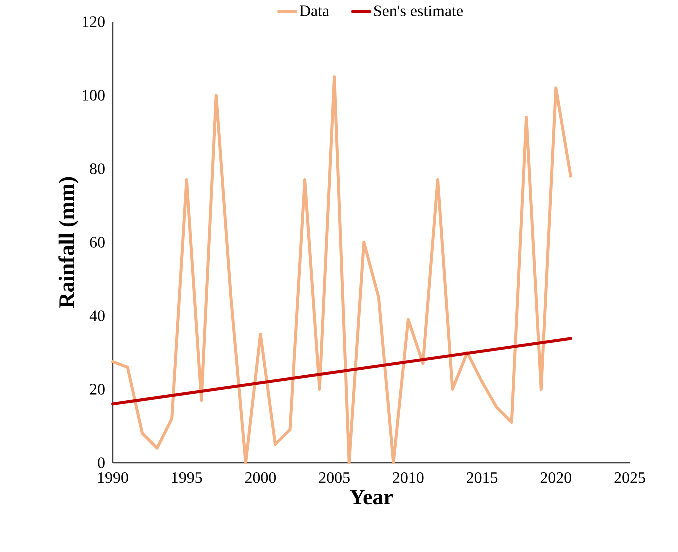 The width and height of the screenshot is (678, 552). Describe the element at coordinates (101, 463) in the screenshot. I see `y-tick-label: 0` at that location.